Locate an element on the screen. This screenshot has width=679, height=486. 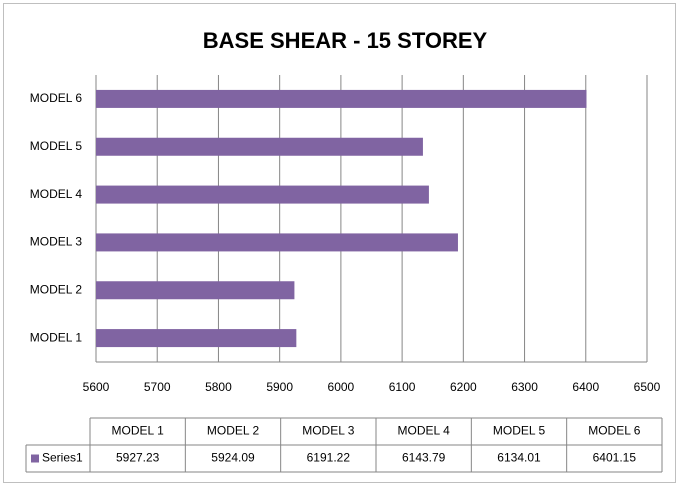
y-tick-label: MODEL 1 is located at coordinates (56, 337).